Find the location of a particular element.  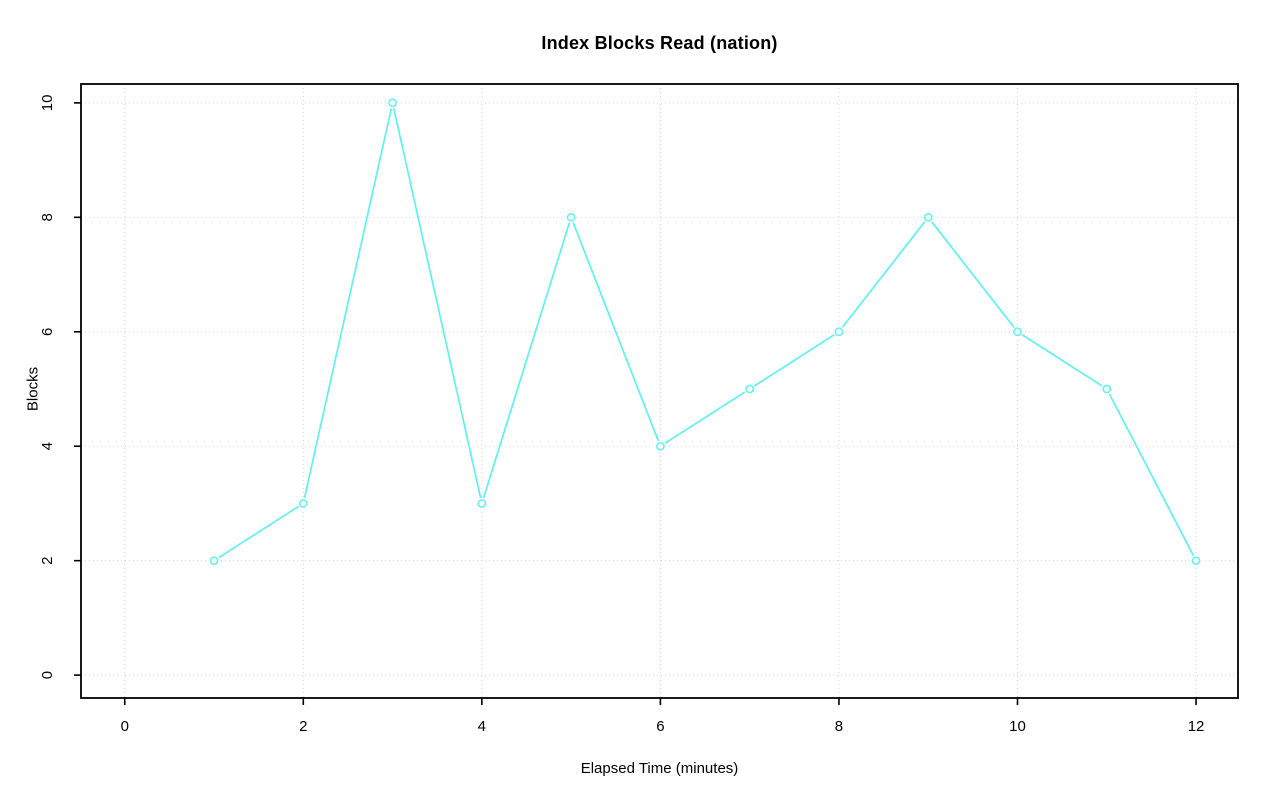

y-tick-label: 10 is located at coordinates (47, 103).